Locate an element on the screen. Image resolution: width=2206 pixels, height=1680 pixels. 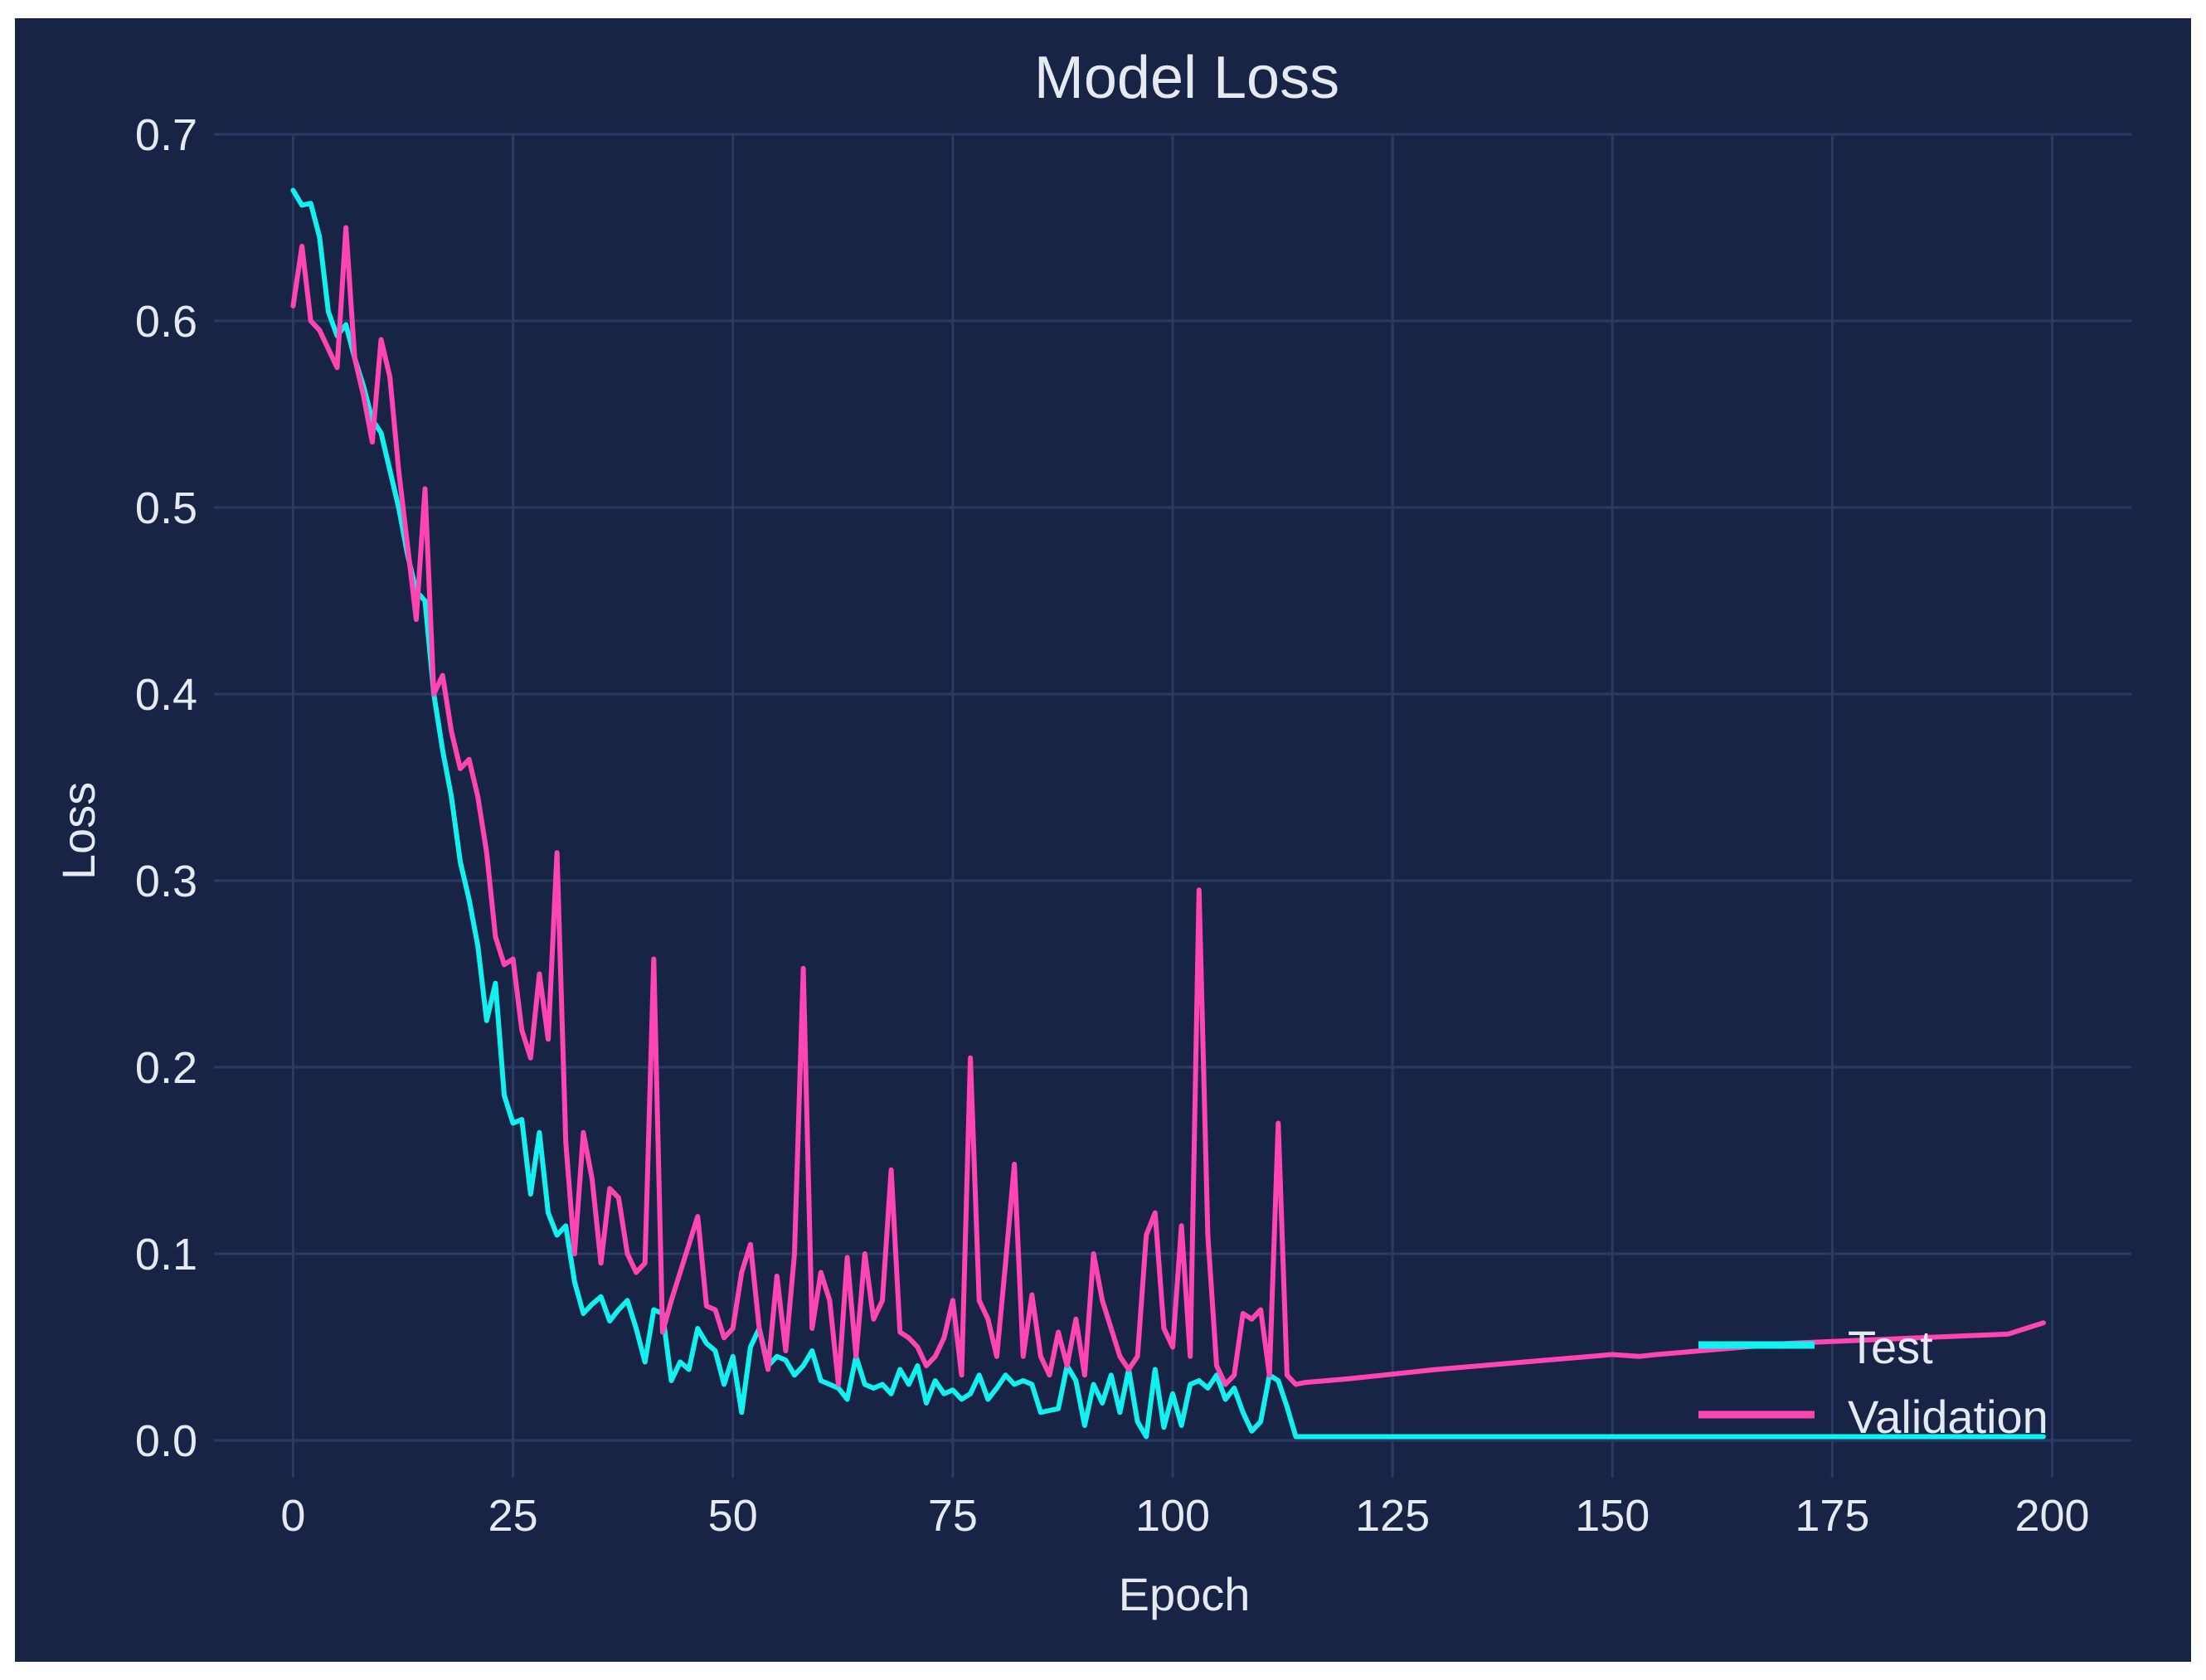
x-tick-label: 100 is located at coordinates (1172, 1516).